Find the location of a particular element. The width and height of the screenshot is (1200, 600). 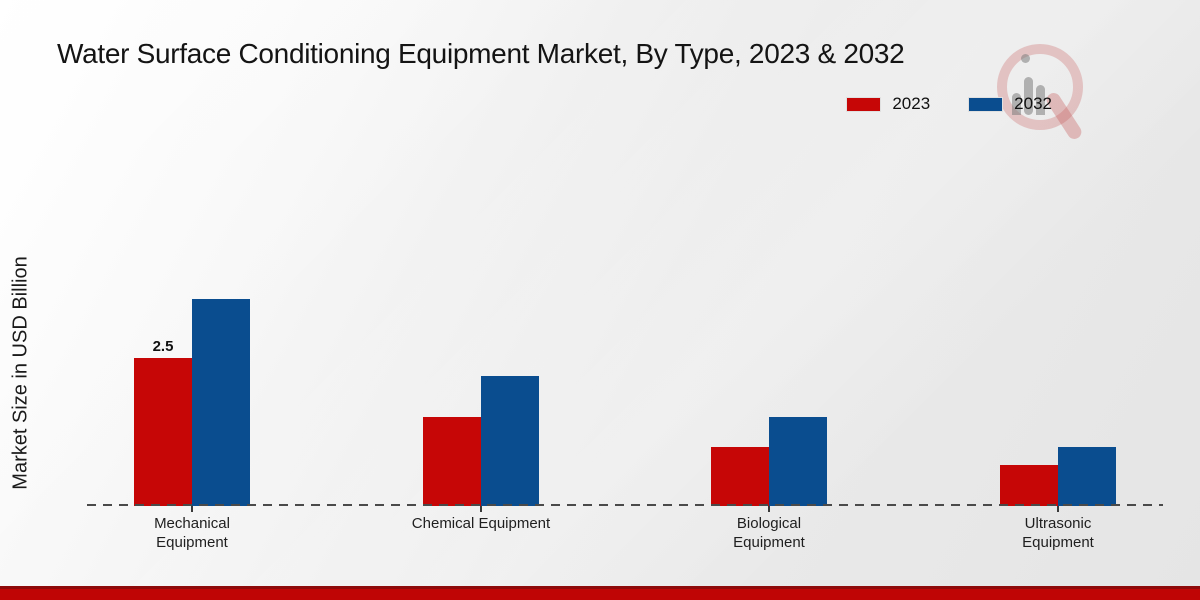

legend-item-2023: 2023 is located at coordinates (888, 104).